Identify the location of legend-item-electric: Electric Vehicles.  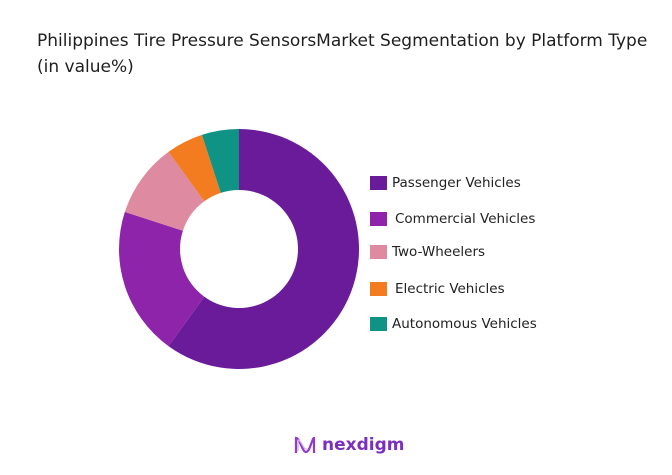
(437, 289).